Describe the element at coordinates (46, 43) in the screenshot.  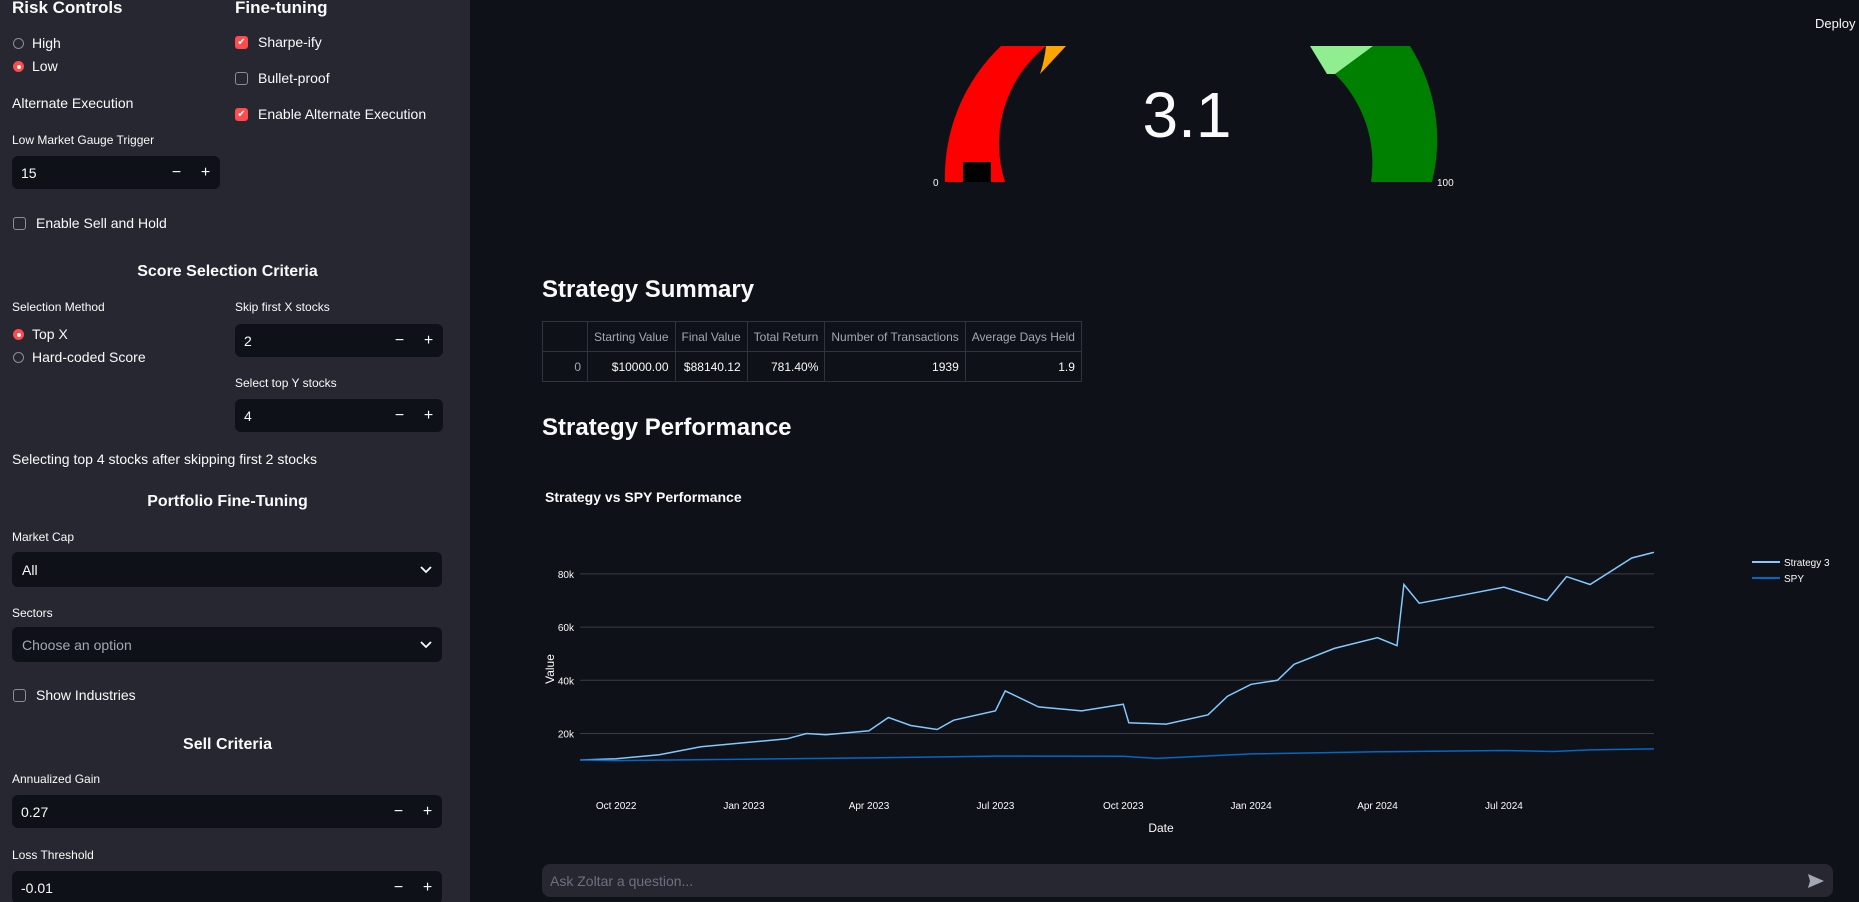
I see `radio-label: High` at that location.